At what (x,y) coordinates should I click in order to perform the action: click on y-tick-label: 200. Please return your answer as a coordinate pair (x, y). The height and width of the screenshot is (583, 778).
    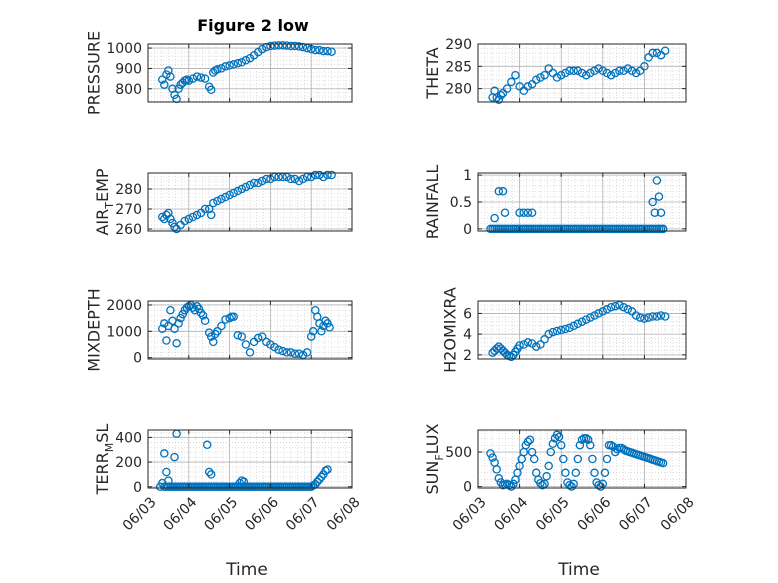
    Looking at the image, I should click on (128, 463).